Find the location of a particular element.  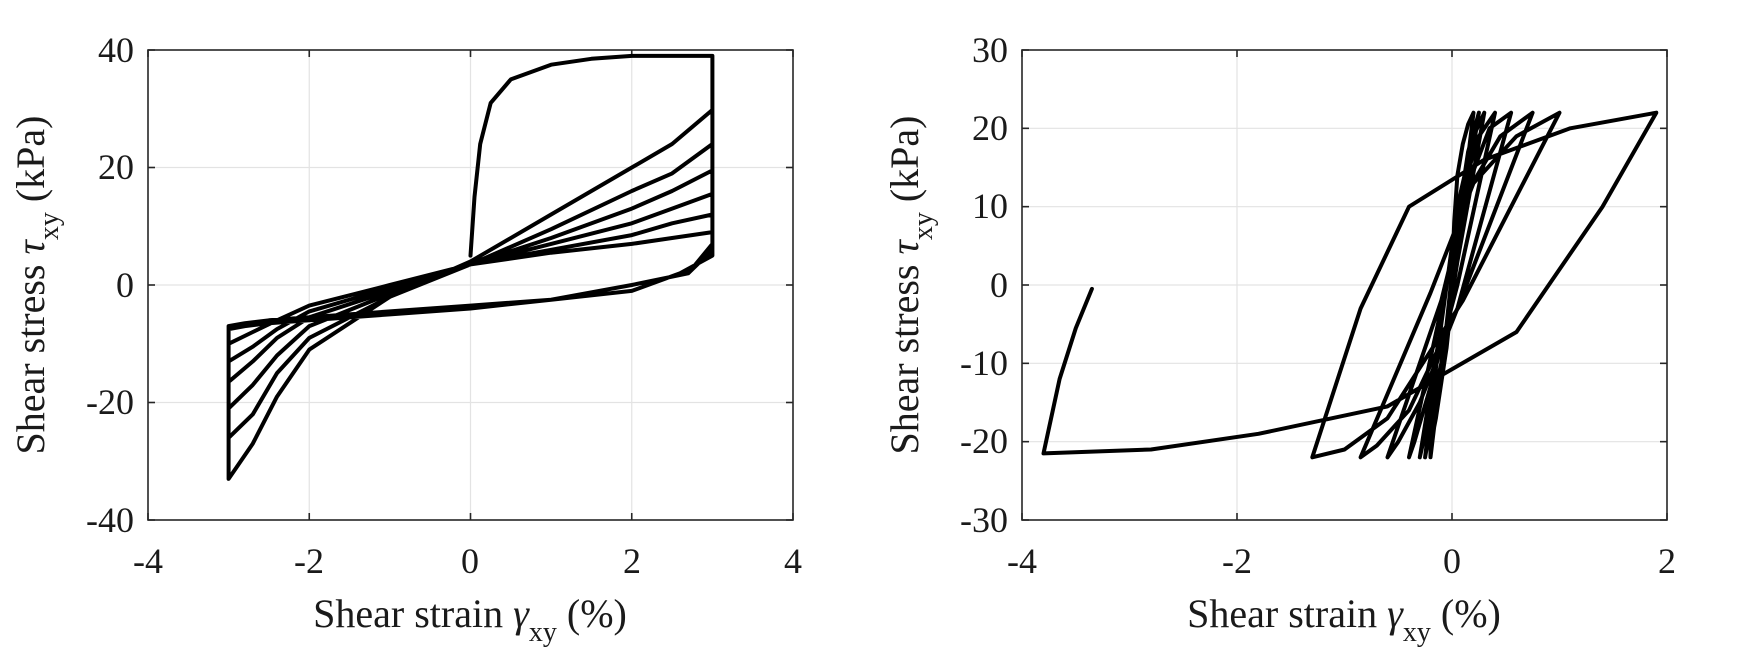

y-tick-label: -30 is located at coordinates (984, 520).